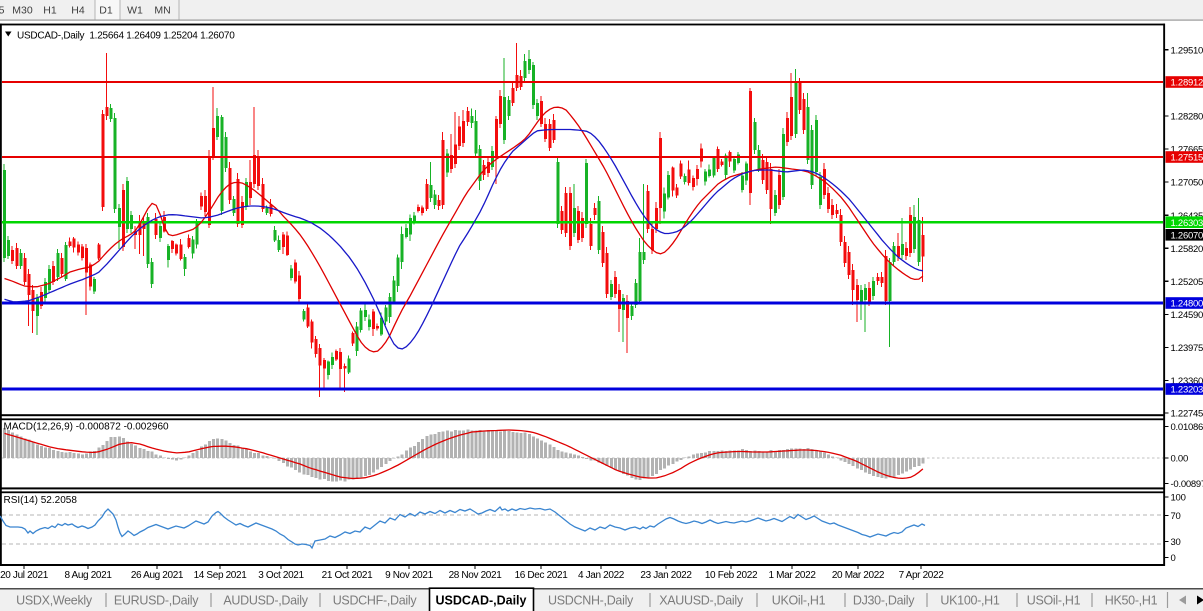 The image size is (1203, 611). What do you see at coordinates (1187, 315) in the screenshot?
I see `svg-text: 1.24590` at bounding box center [1187, 315].